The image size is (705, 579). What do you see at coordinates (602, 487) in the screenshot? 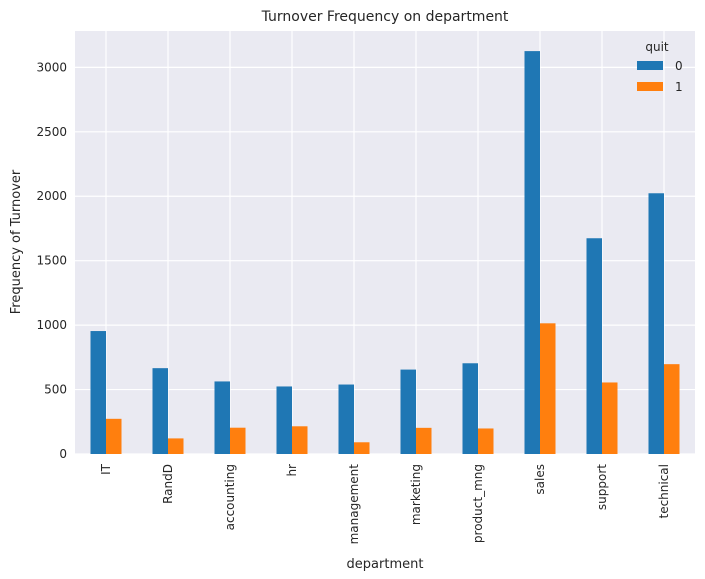
I see `x-tick-label: support` at bounding box center [602, 487].